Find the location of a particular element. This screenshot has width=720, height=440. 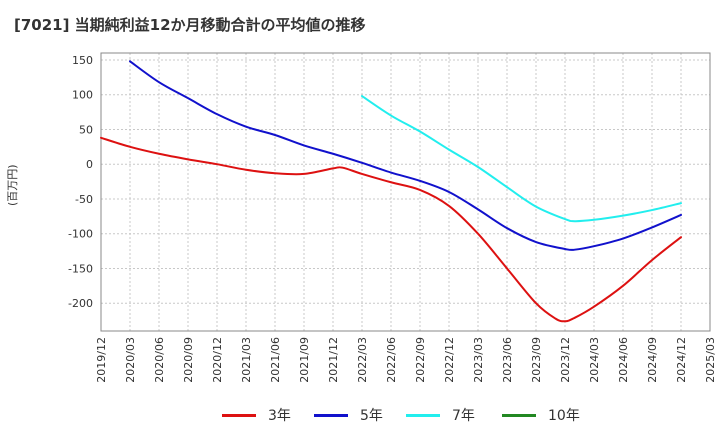

legend-label-10y: 10年 is located at coordinates (564, 416).